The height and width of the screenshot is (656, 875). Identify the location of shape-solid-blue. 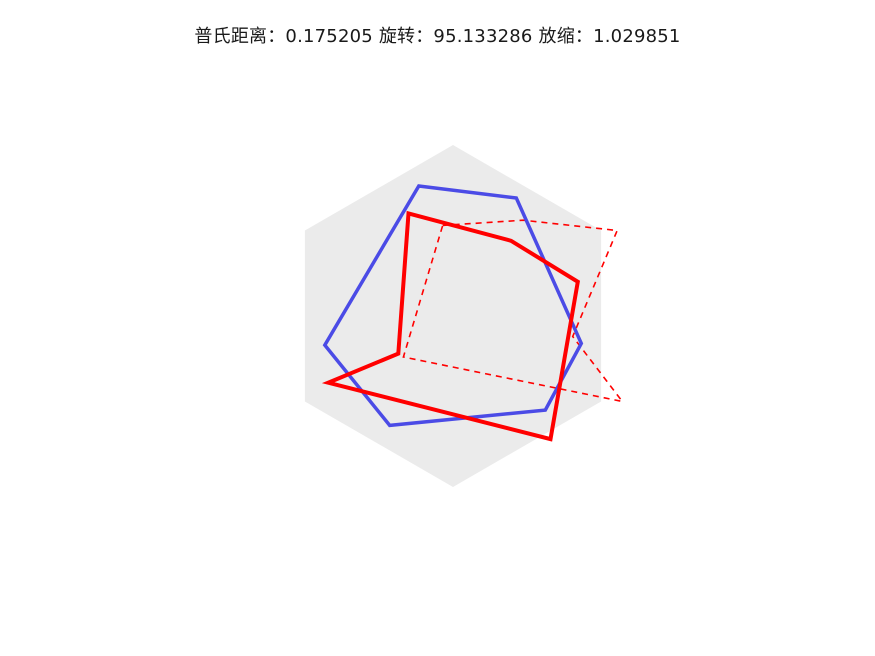
(453, 306).